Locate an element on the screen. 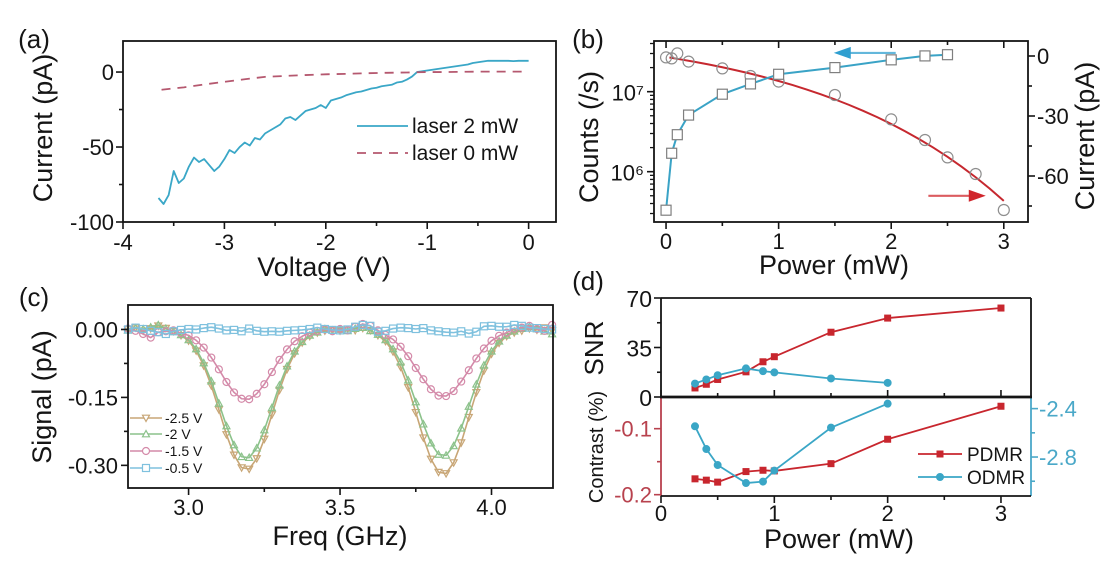 This screenshot has height=568, width=1113. snr-subplot is located at coordinates (847, 348).